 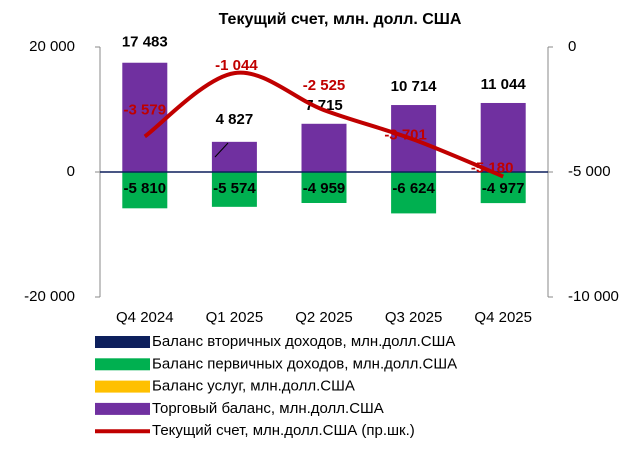 I want to click on y-tick-label: 0, so click(x=71, y=171).